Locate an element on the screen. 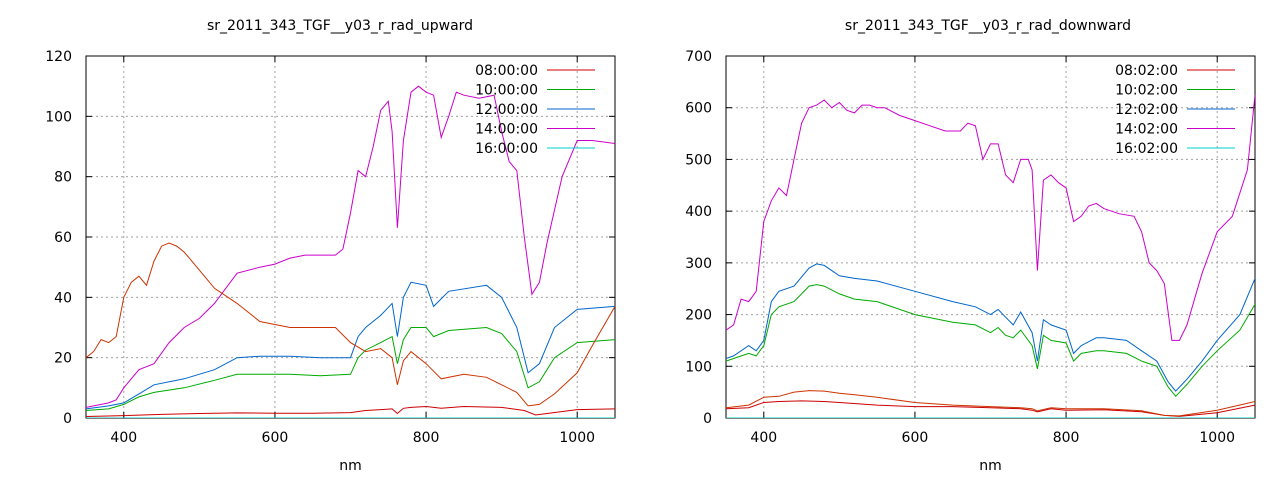 This screenshot has width=1280, height=480. legend-label: 08:00:00 is located at coordinates (506, 71).